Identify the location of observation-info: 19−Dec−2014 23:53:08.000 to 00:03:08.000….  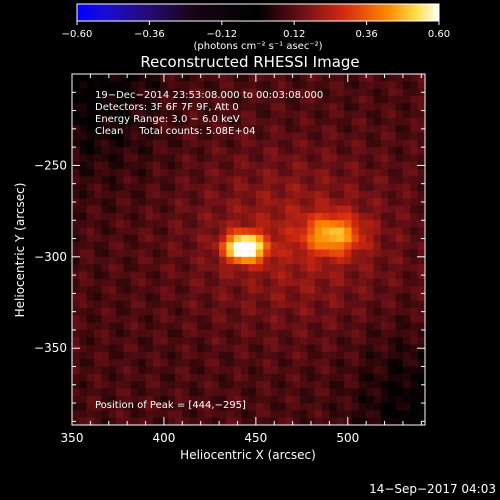
(209, 113).